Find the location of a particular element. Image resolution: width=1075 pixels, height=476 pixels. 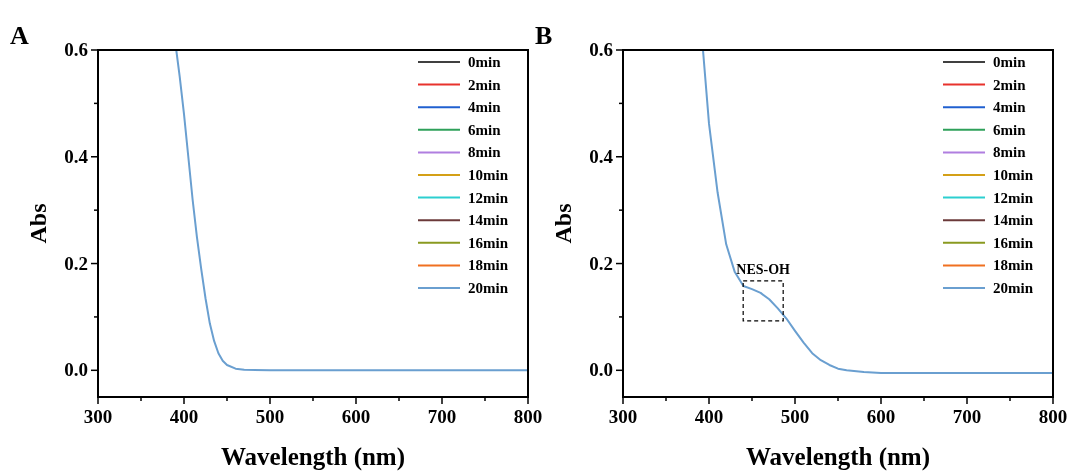

chart-title: B is located at coordinates (544, 35).